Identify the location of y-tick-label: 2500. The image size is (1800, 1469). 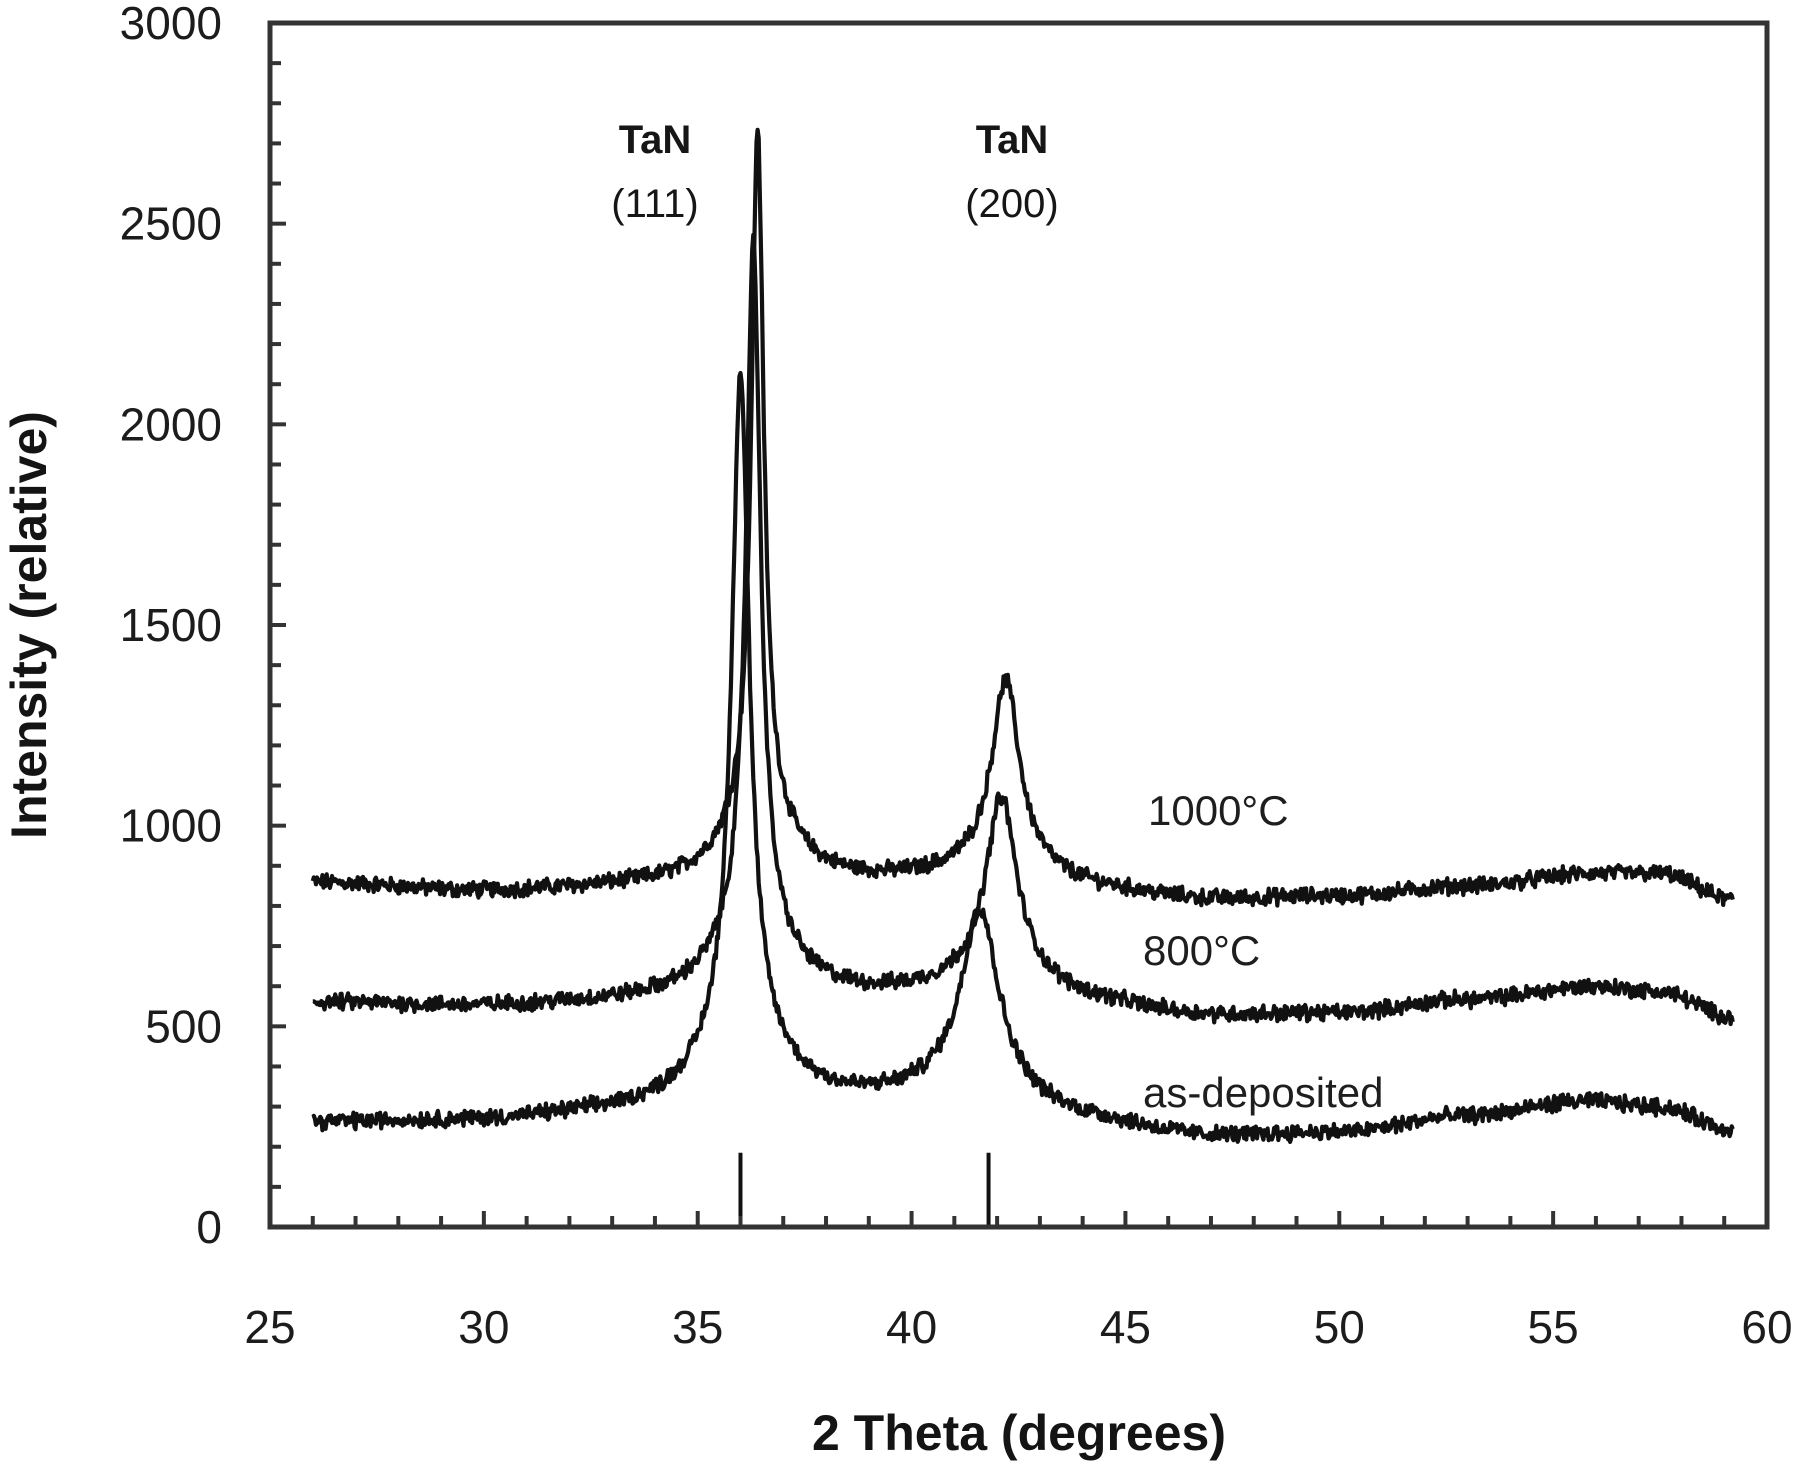
(171, 224).